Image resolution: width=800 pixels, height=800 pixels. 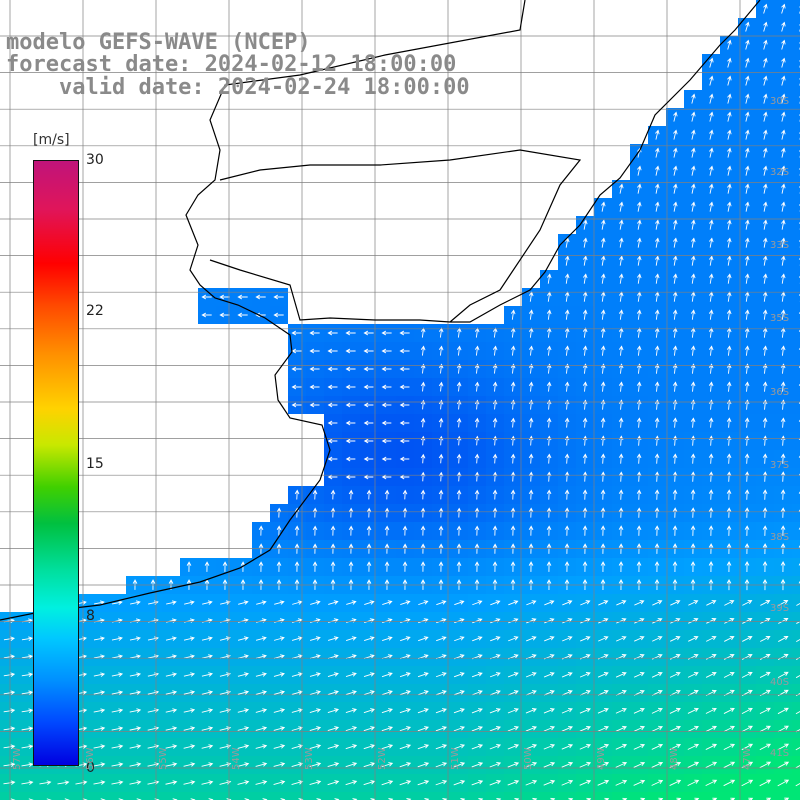 I want to click on colorbar-tick-0: 0, so click(x=90, y=768).